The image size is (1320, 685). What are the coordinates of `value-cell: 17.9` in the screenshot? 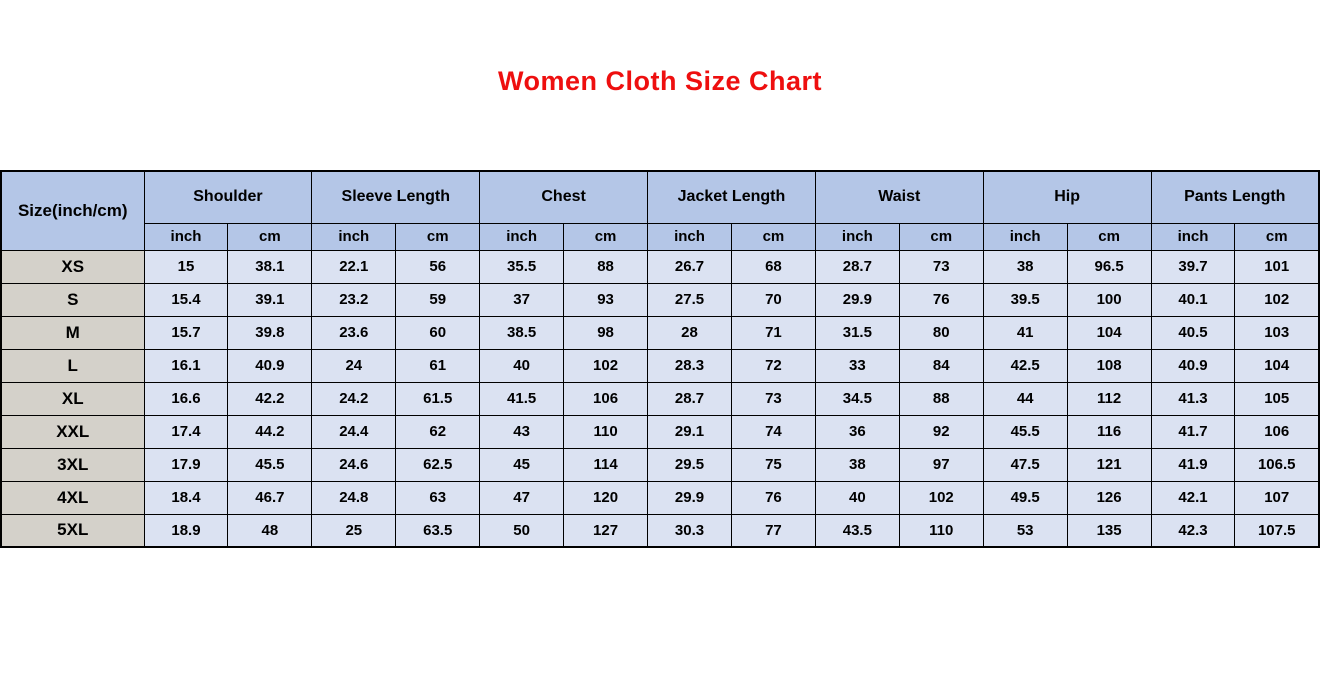 It's located at (186, 464).